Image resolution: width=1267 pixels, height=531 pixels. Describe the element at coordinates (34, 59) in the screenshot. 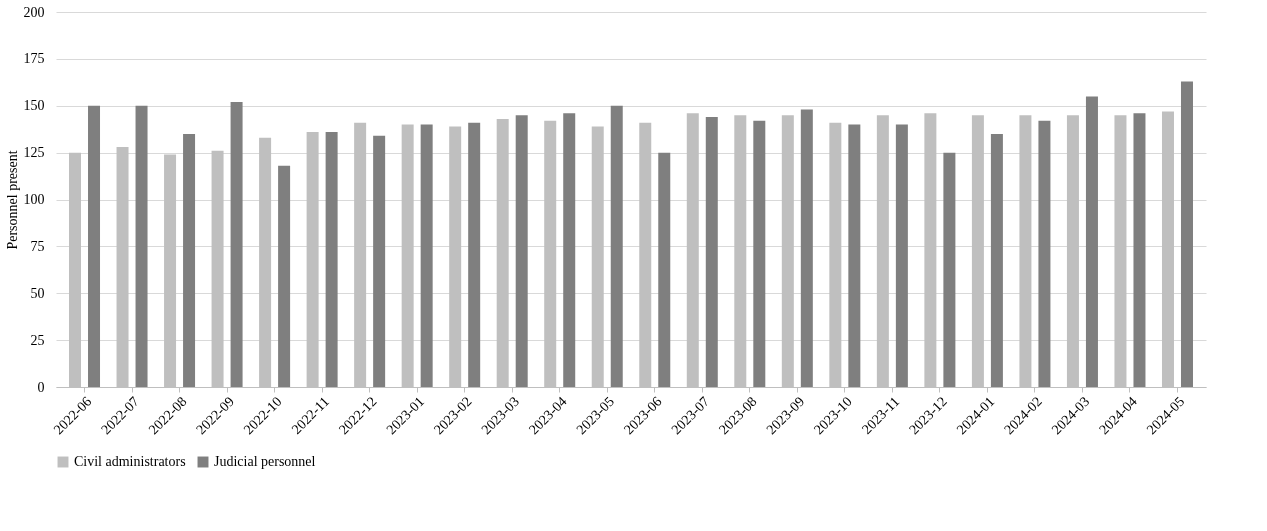

I see `y-tick-label: 175` at that location.